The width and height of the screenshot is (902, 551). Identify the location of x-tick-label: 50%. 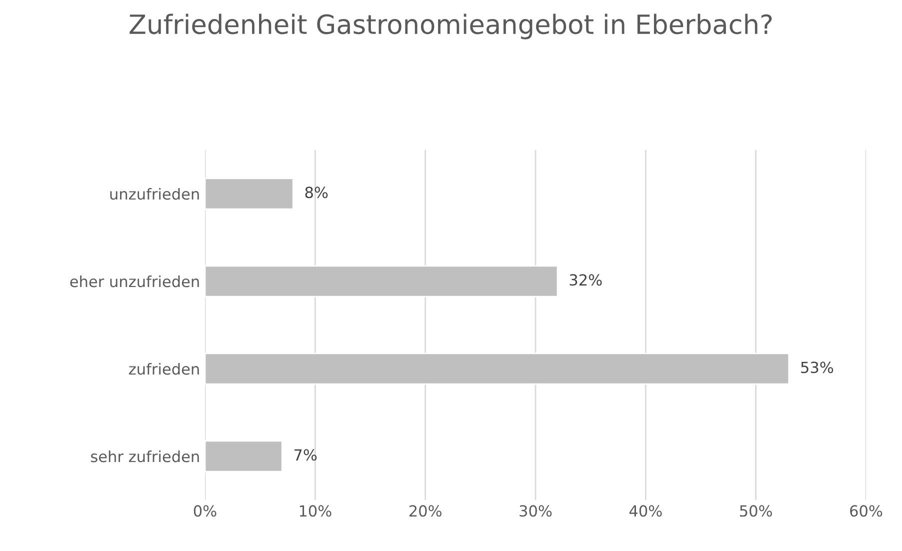
(756, 511).